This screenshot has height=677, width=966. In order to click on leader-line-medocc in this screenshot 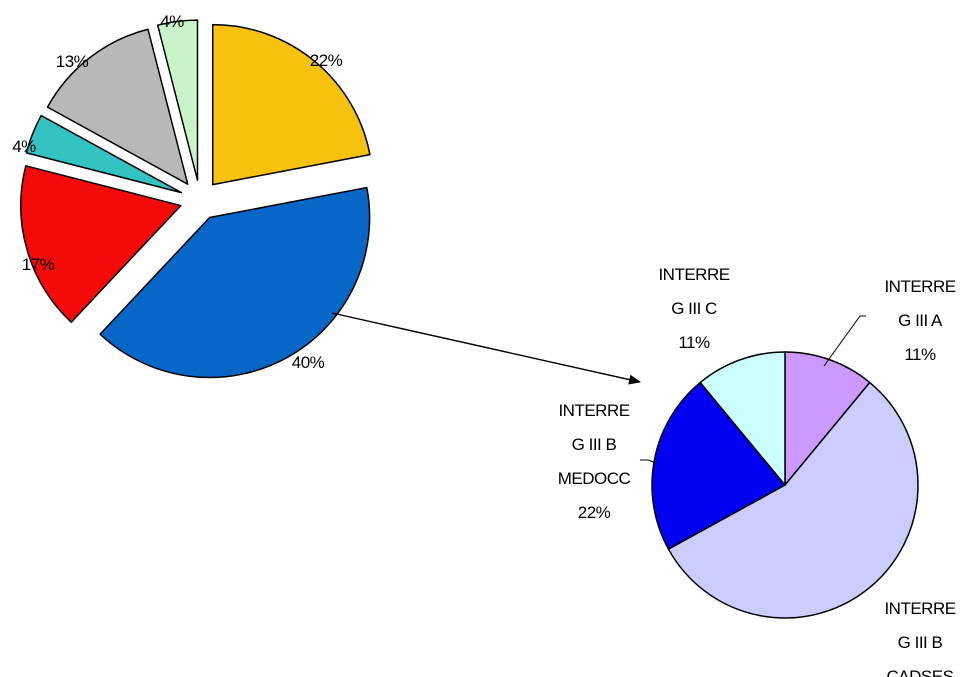, I will do `click(648, 461)`.